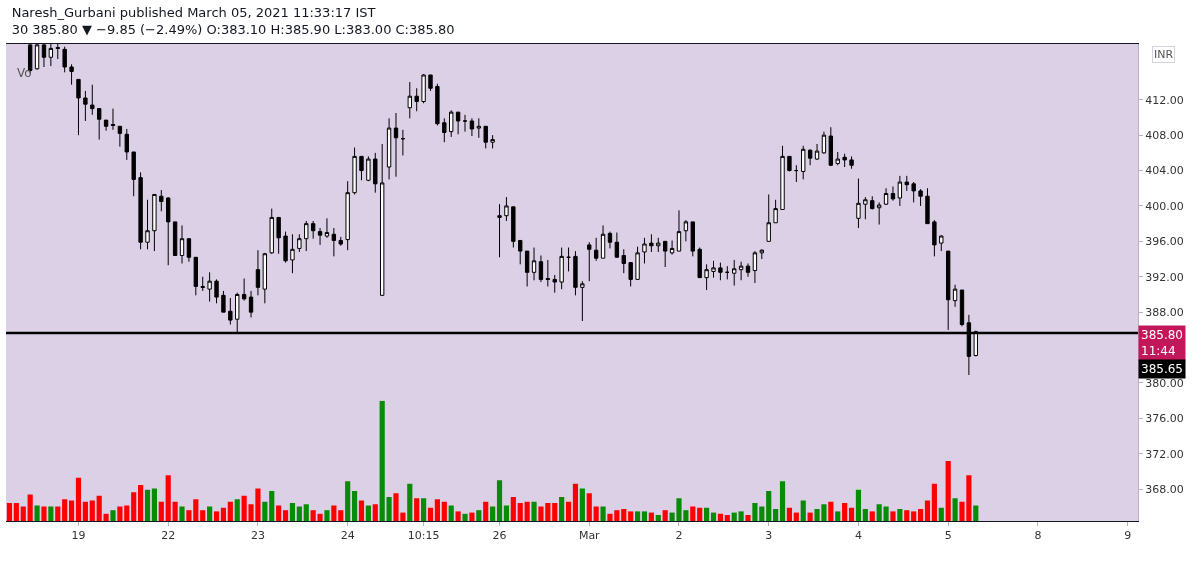  I want to click on y-tick-label: 380.00, so click(1164, 383).